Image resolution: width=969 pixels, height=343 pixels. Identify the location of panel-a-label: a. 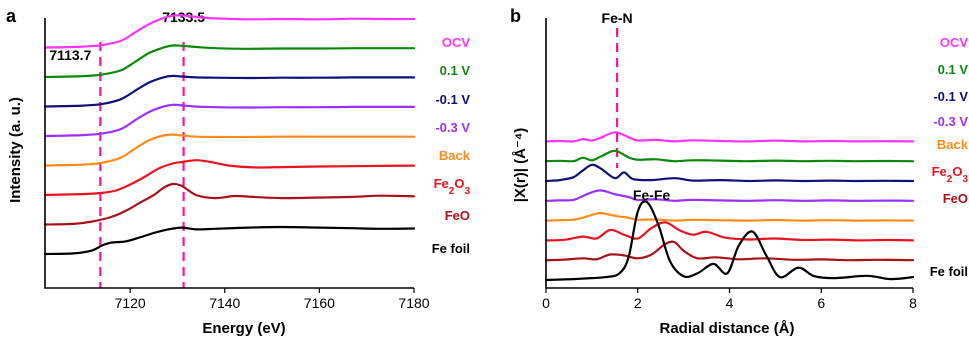
(11, 16).